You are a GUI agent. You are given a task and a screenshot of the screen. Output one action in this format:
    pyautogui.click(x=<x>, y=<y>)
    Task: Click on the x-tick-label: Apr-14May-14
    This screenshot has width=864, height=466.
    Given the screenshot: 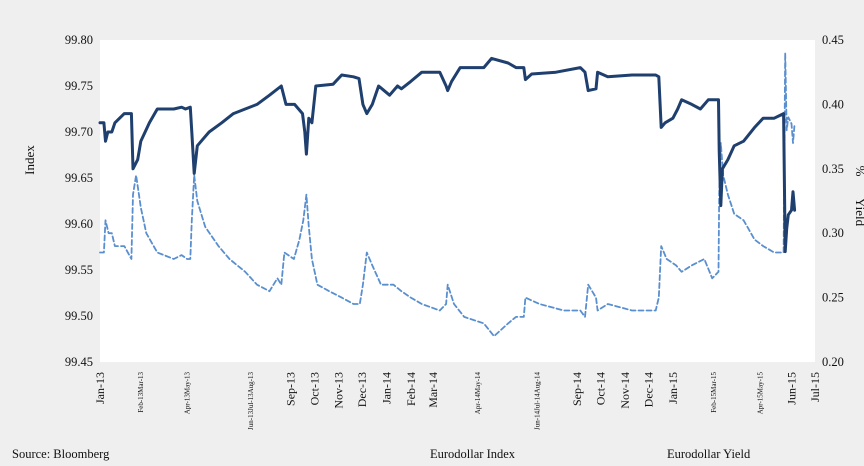 What is the action you would take?
    pyautogui.click(x=478, y=392)
    